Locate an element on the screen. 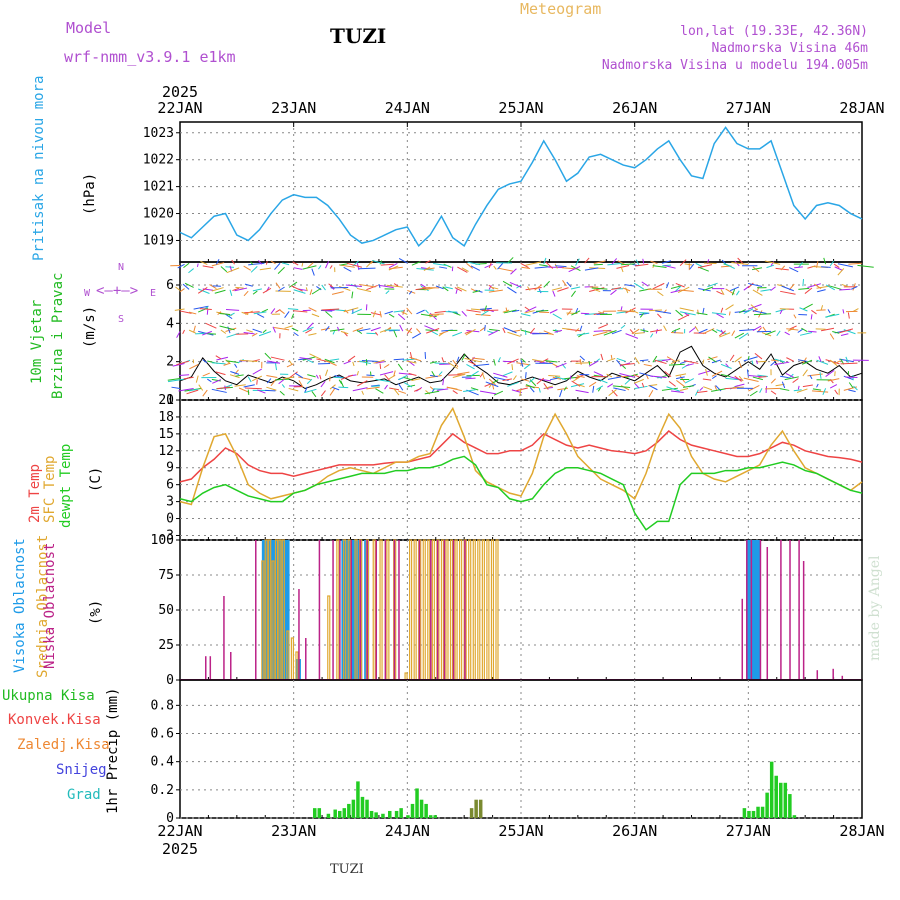  legend-graupel: Grad is located at coordinates (84, 795).